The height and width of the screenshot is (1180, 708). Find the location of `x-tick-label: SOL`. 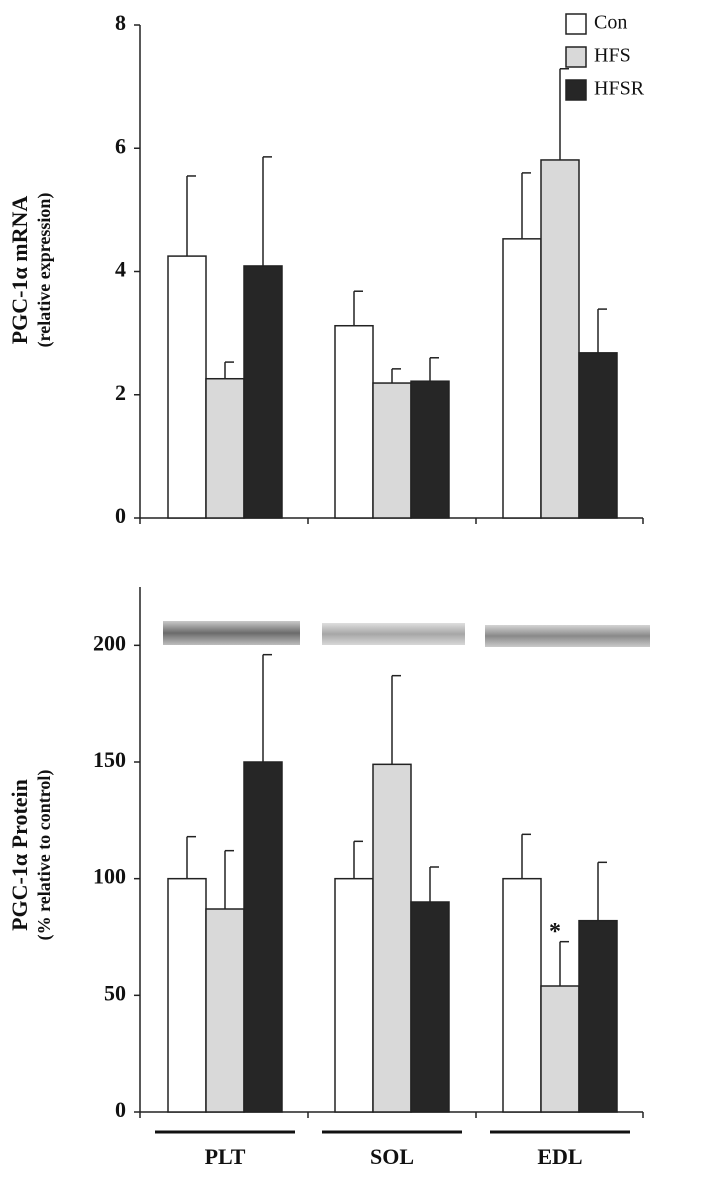

x-tick-label: SOL is located at coordinates (392, 1156).